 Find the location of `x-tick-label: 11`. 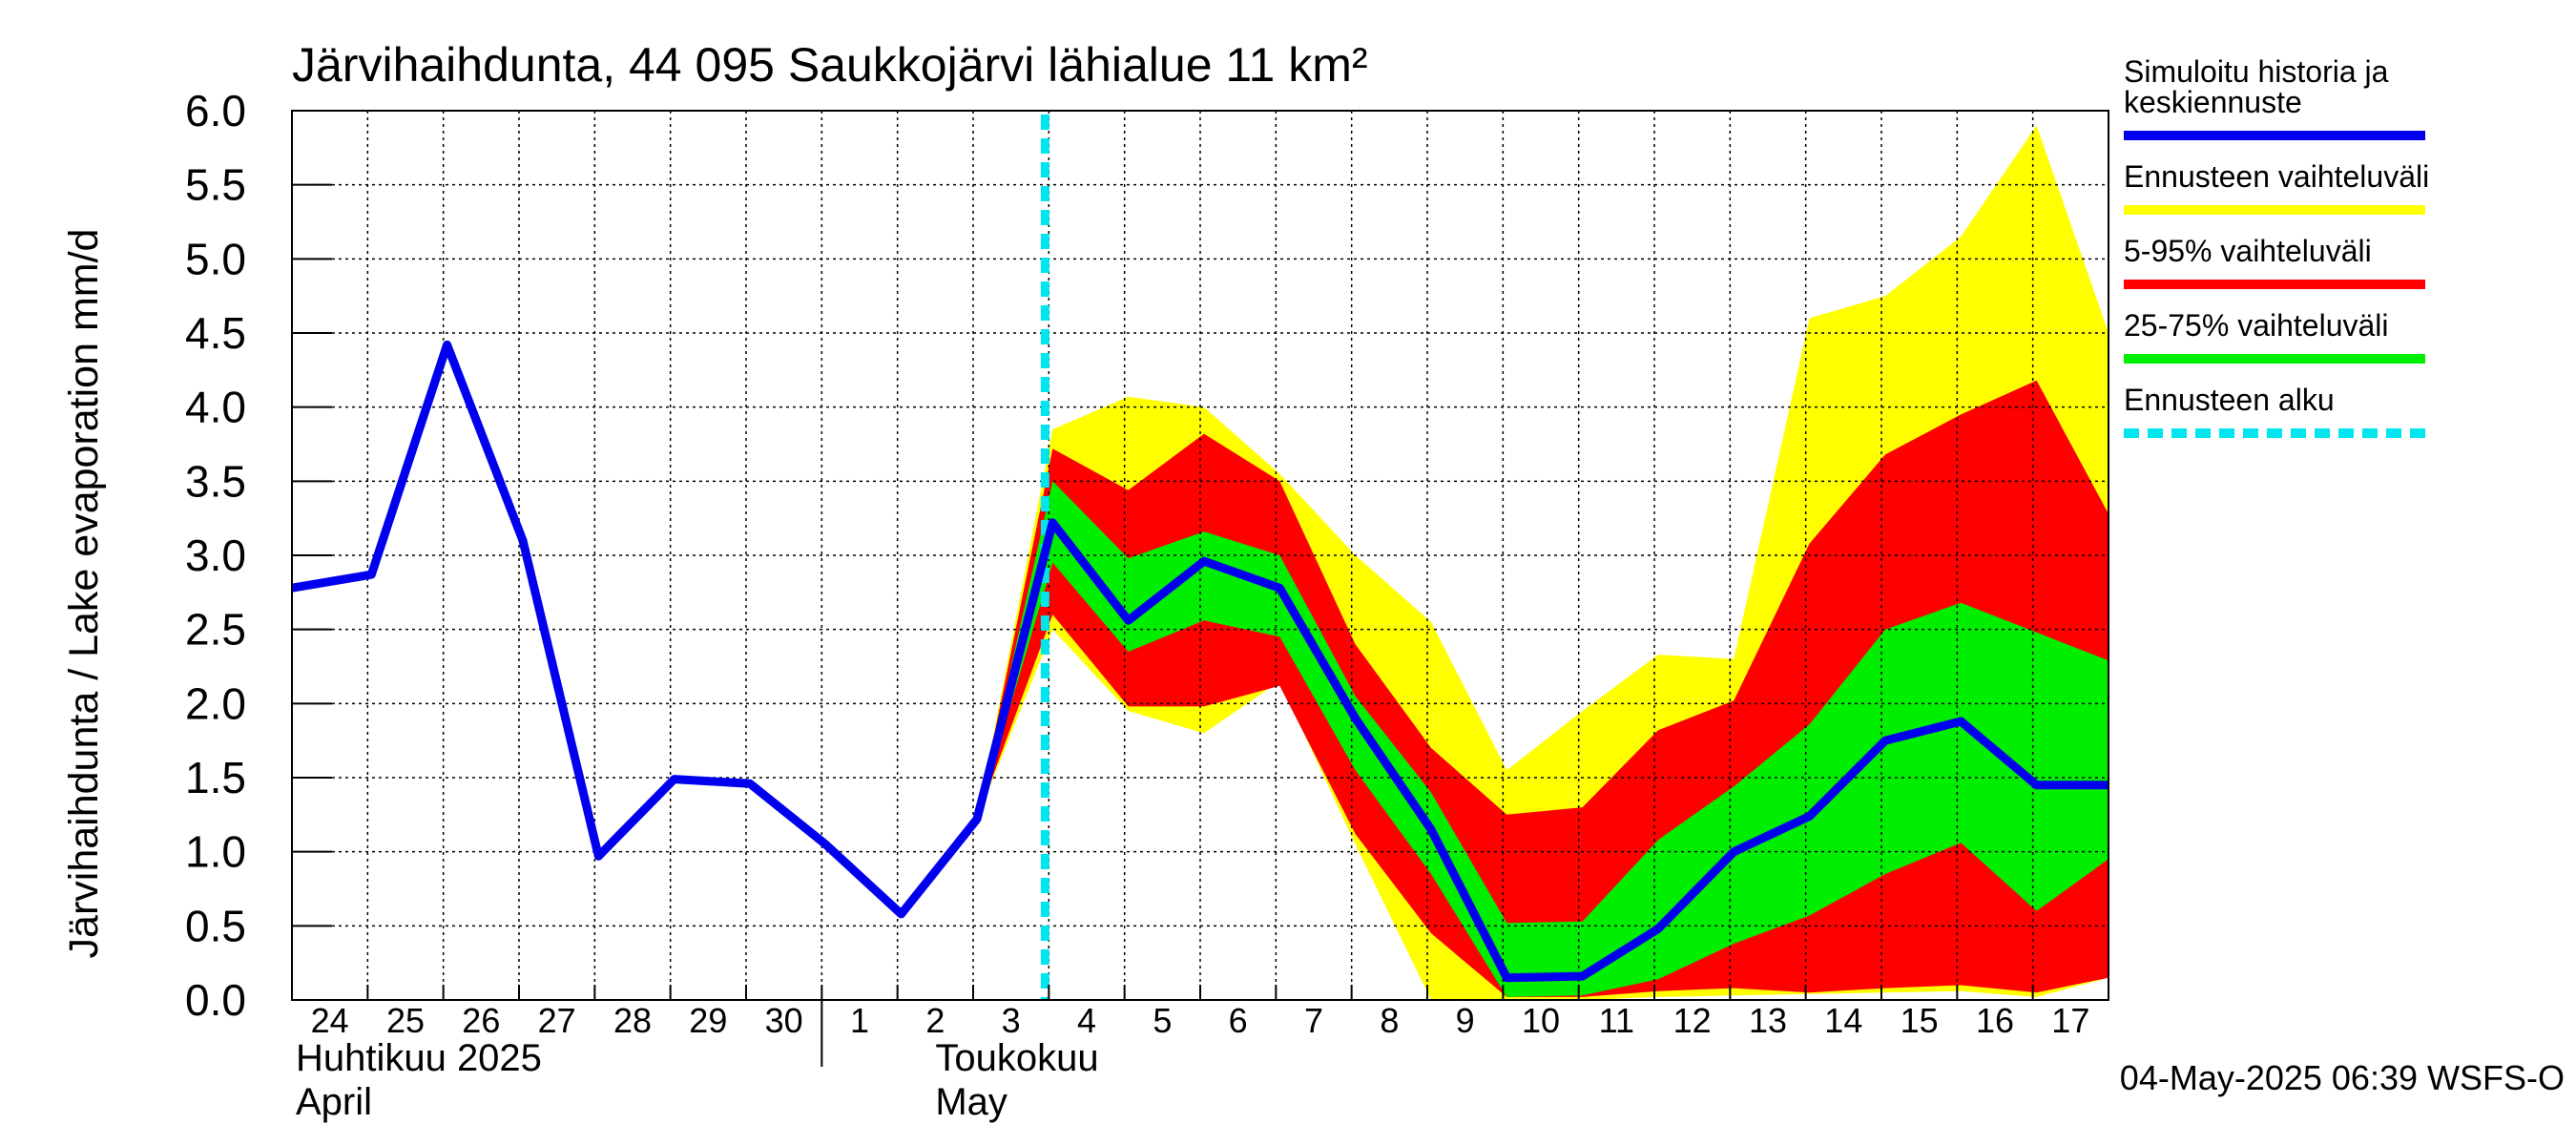

x-tick-label: 11 is located at coordinates (1616, 1021).